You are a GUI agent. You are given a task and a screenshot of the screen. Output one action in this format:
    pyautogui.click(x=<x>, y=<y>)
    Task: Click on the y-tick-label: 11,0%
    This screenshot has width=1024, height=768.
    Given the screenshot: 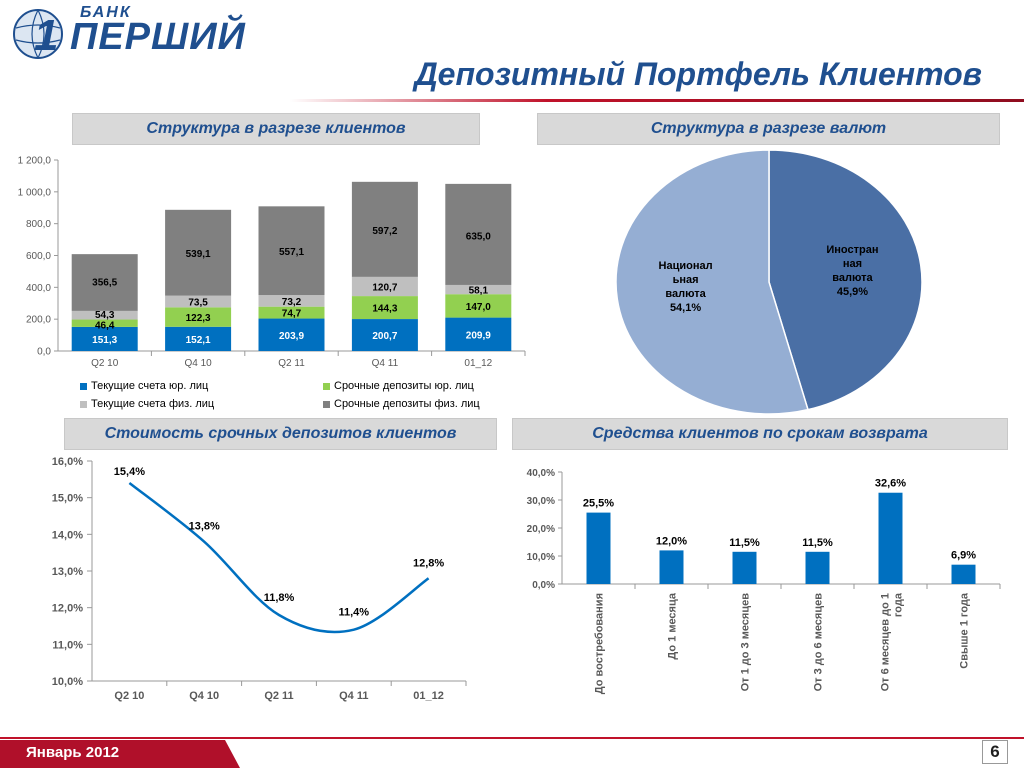 What is the action you would take?
    pyautogui.click(x=67, y=645)
    